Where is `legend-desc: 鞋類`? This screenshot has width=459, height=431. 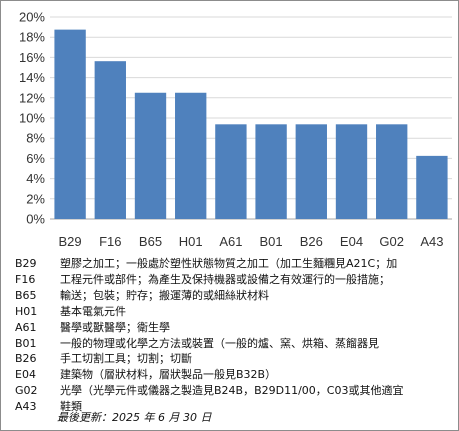 legend-desc: 鞋類 is located at coordinates (71, 407).